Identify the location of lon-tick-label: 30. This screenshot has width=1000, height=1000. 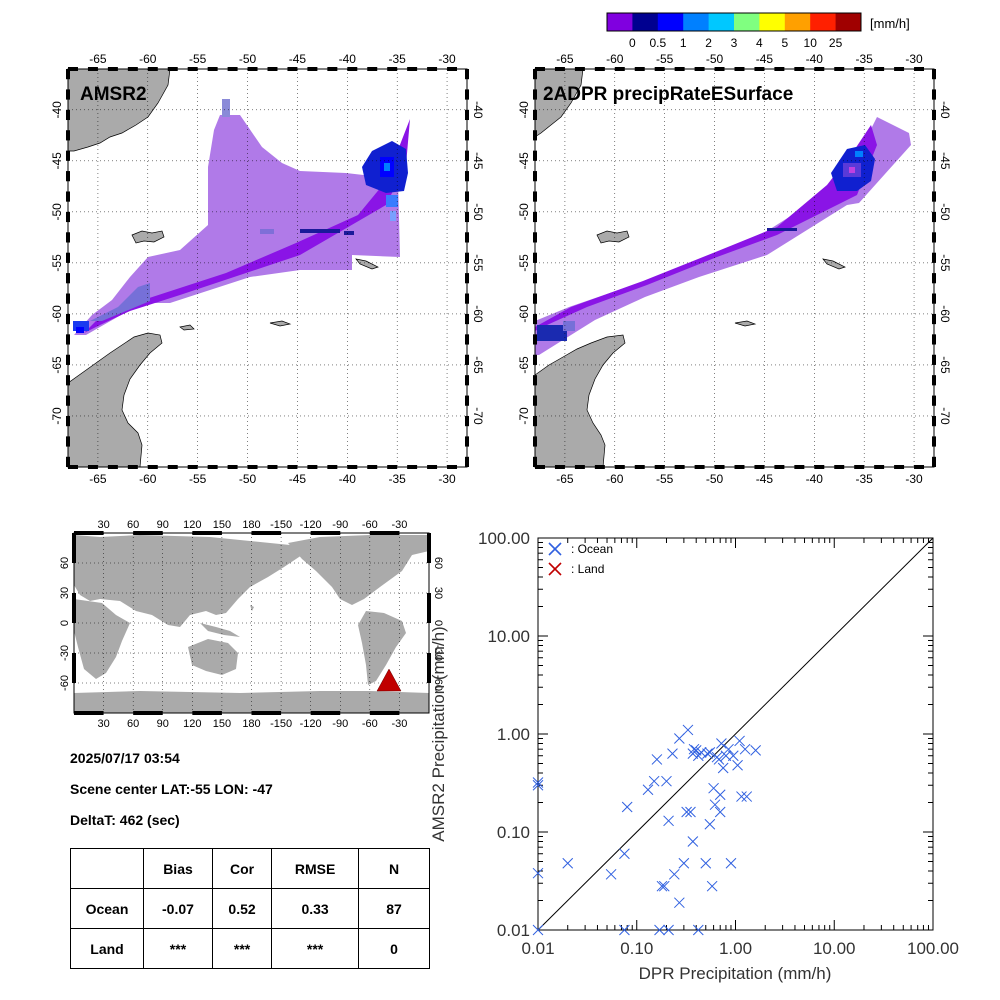
(103, 724).